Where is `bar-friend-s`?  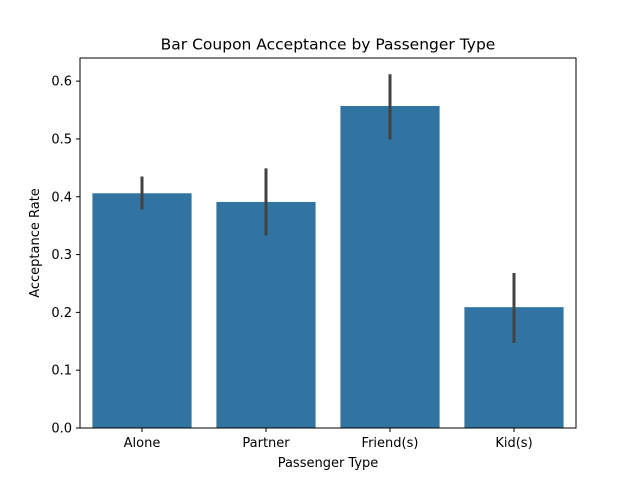 bar-friend-s is located at coordinates (390, 266).